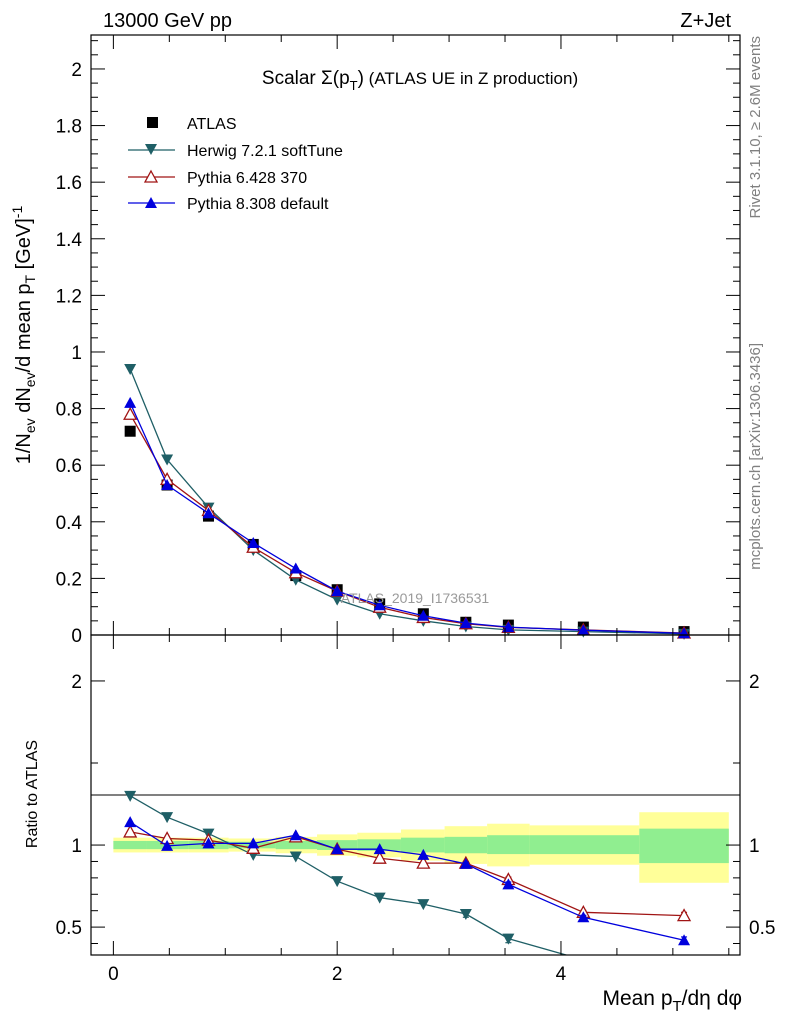  Describe the element at coordinates (32, 794) in the screenshot. I see `ratio-y-axis-title: Ratio to ATLAS` at that location.